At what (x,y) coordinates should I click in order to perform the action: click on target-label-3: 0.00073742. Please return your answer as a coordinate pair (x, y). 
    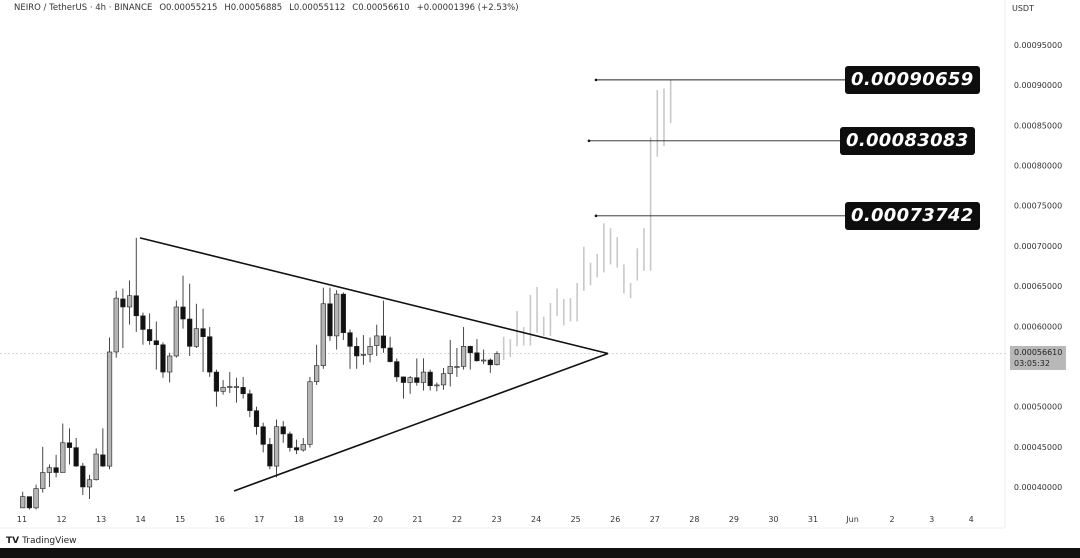
    Looking at the image, I should click on (912, 216).